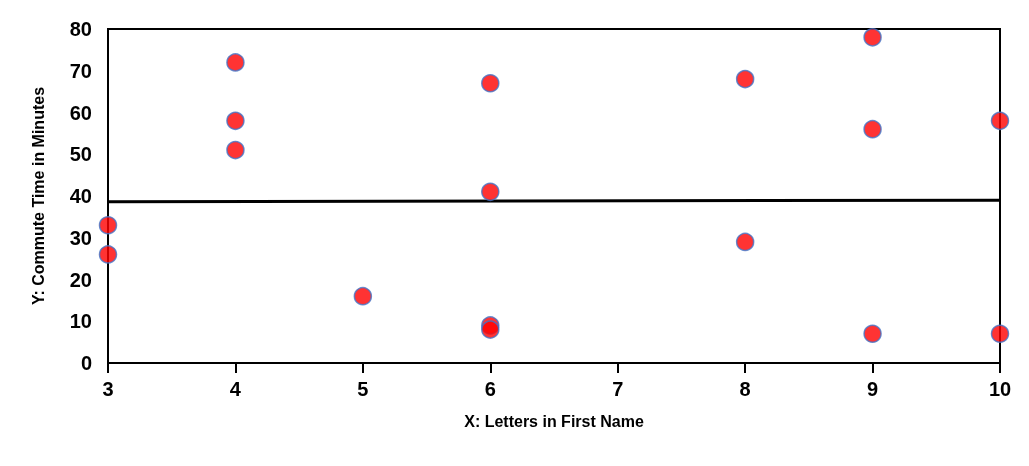  I want to click on x-tick-label: 4, so click(235, 389).